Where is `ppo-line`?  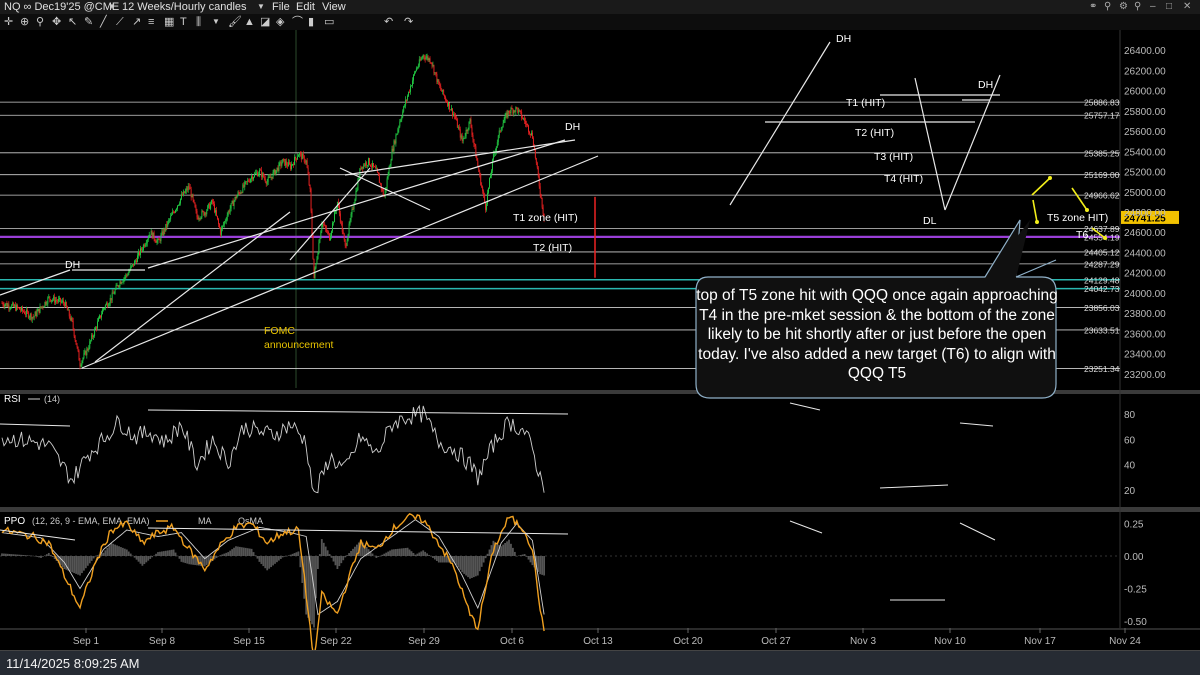 ppo-line is located at coordinates (273, 581).